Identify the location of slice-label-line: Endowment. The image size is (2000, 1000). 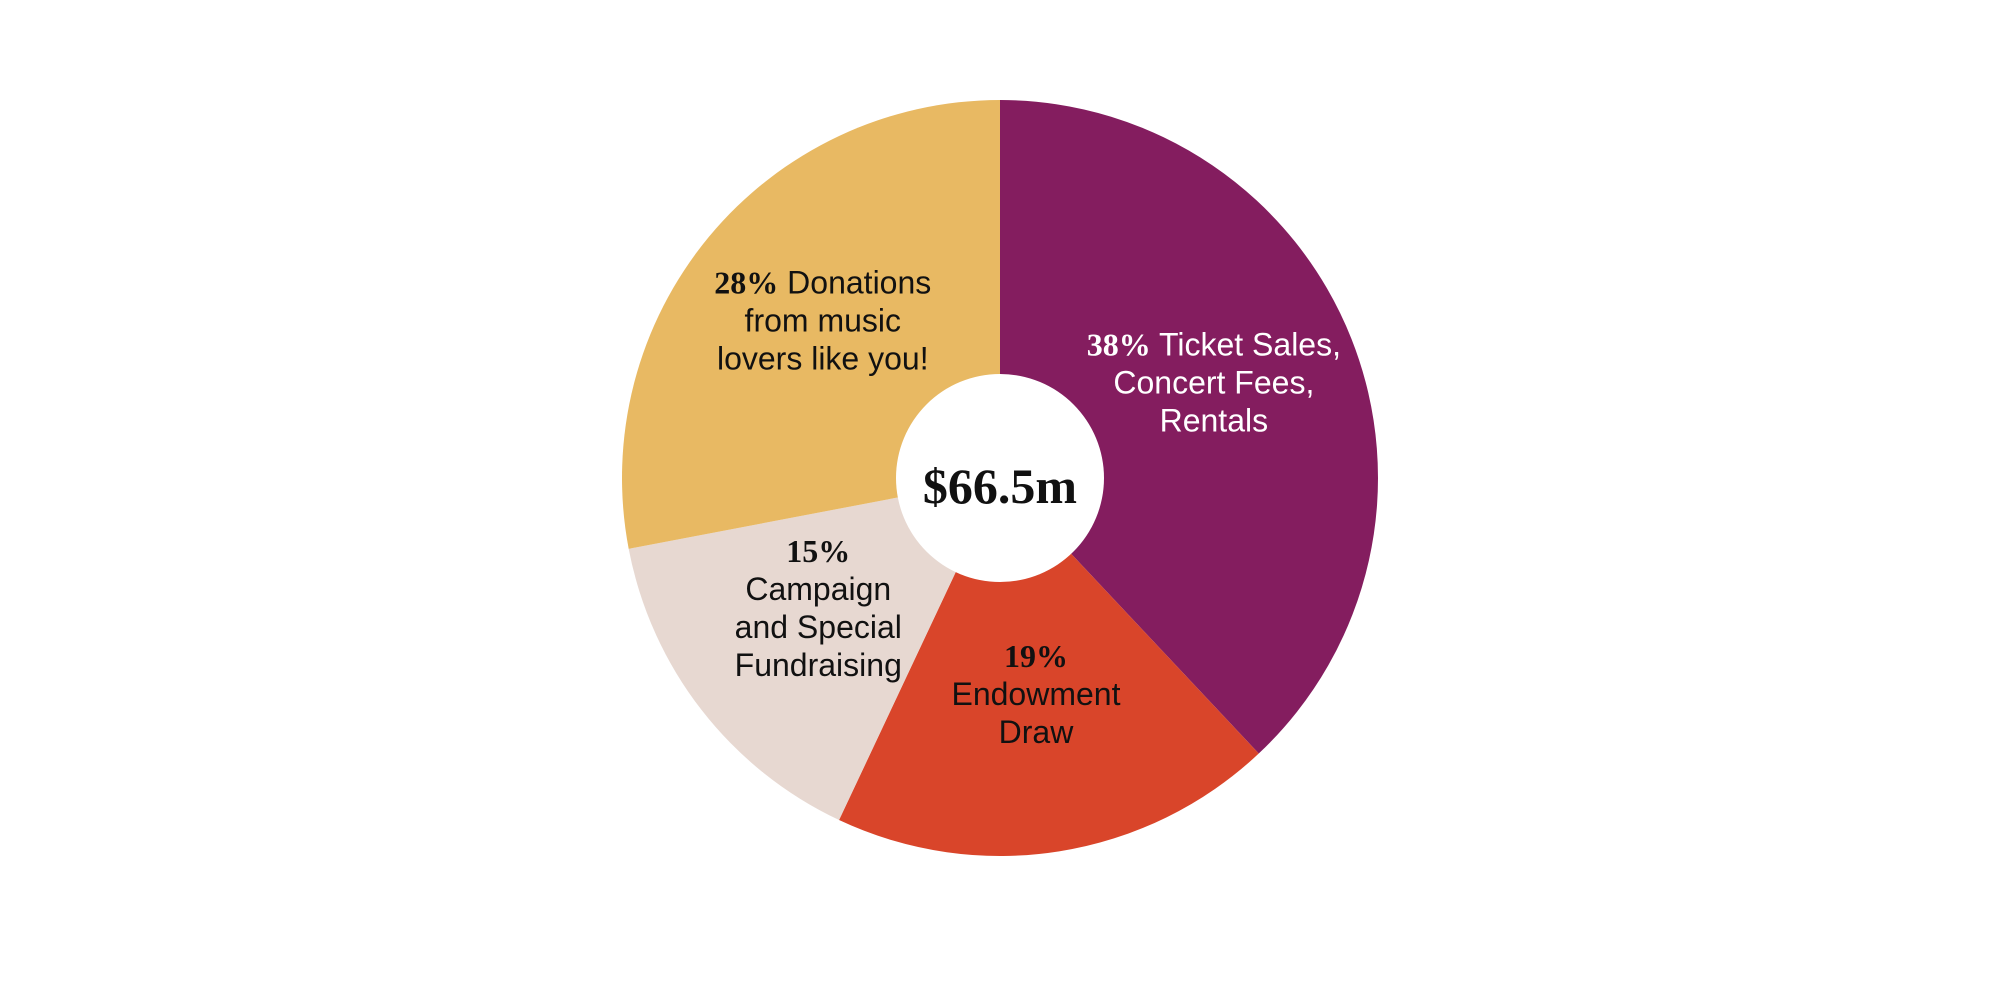
(1035, 694).